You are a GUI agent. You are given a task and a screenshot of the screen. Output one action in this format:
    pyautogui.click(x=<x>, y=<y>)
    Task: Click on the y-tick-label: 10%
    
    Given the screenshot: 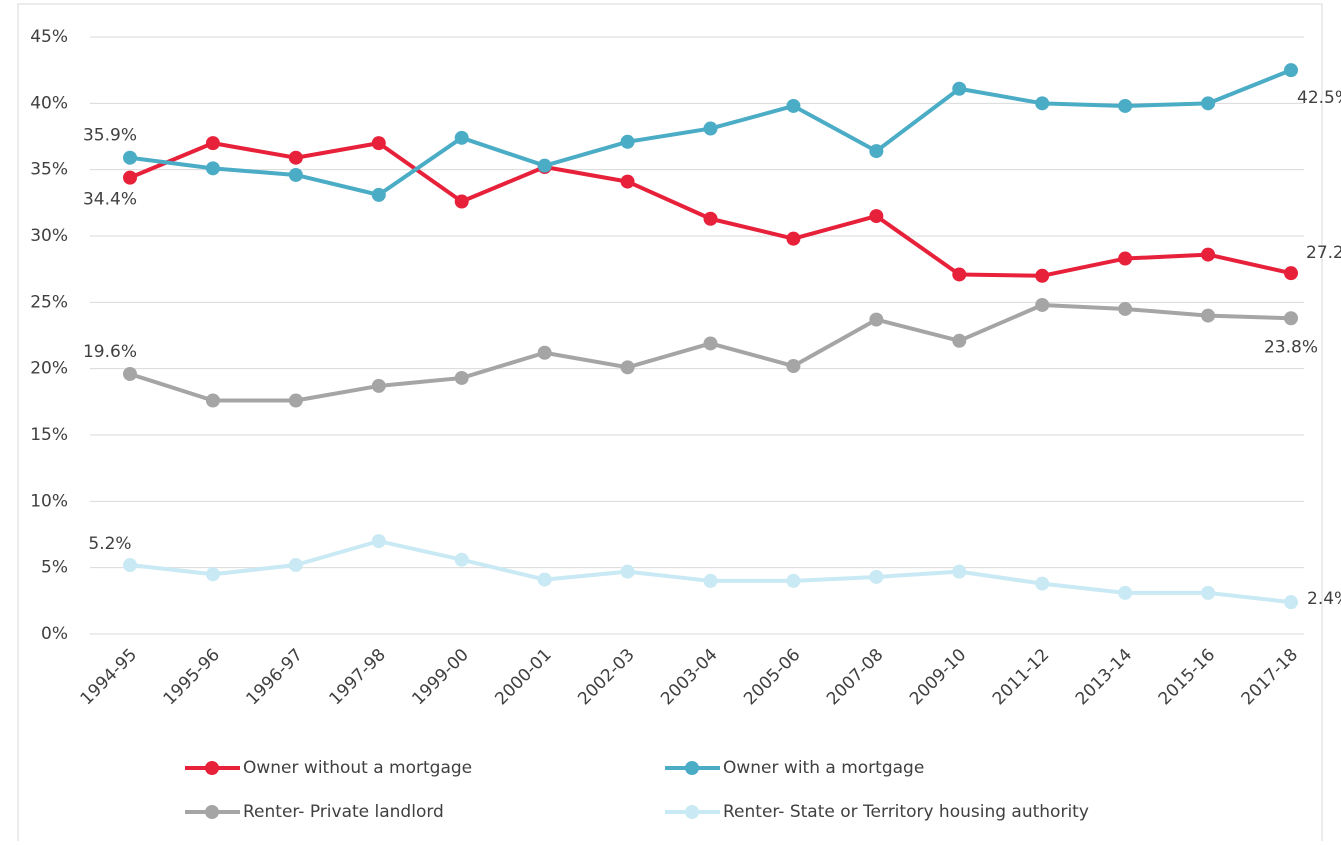 What is the action you would take?
    pyautogui.click(x=49, y=501)
    